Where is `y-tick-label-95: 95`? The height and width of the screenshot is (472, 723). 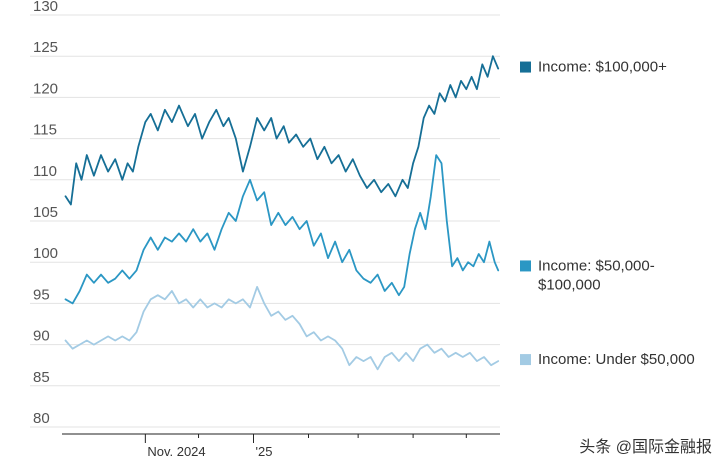 y-tick-label-95: 95 is located at coordinates (41, 294).